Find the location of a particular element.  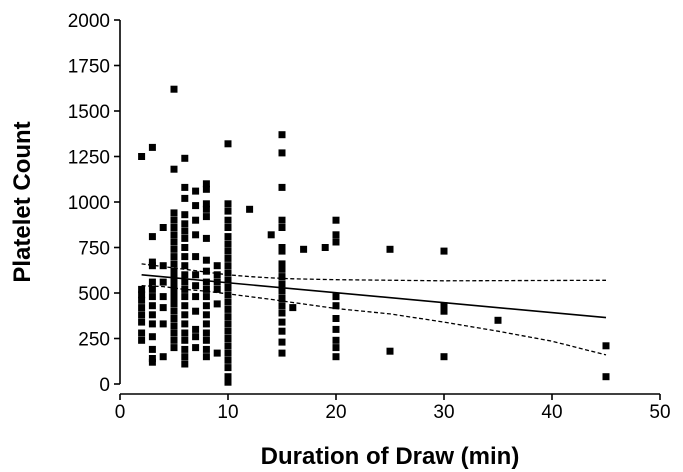

ci-lower-line is located at coordinates (374, 320).